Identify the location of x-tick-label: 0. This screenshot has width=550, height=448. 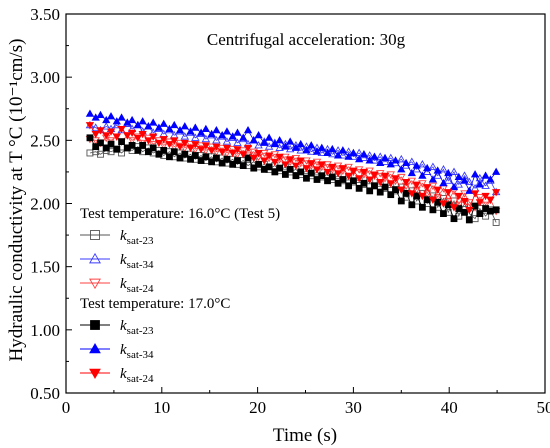
(66, 407).